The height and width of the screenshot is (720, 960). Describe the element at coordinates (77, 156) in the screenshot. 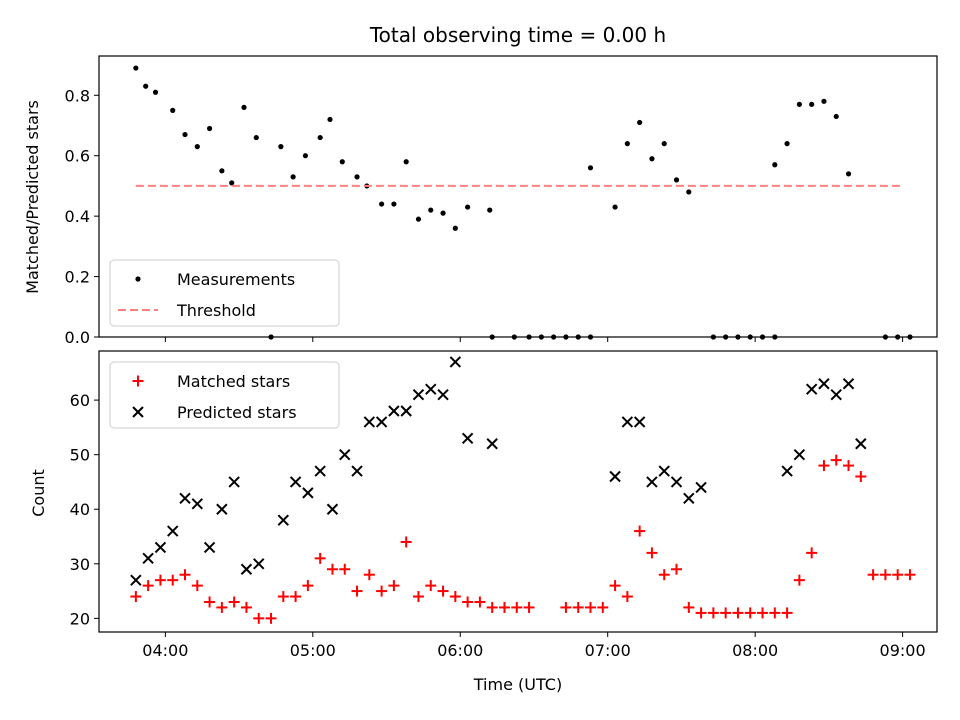

I see `y-tick-label: 0.6` at that location.